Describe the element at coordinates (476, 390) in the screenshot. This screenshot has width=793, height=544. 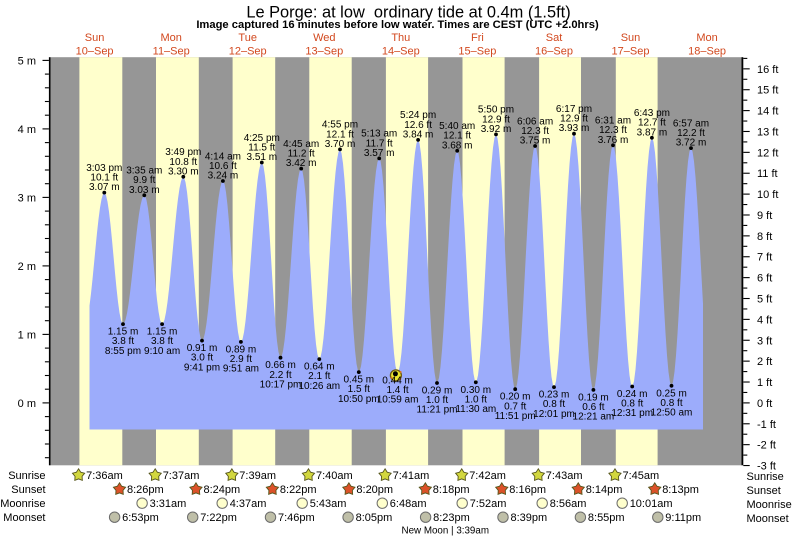
I see `svg-text: 0.30 m` at that location.